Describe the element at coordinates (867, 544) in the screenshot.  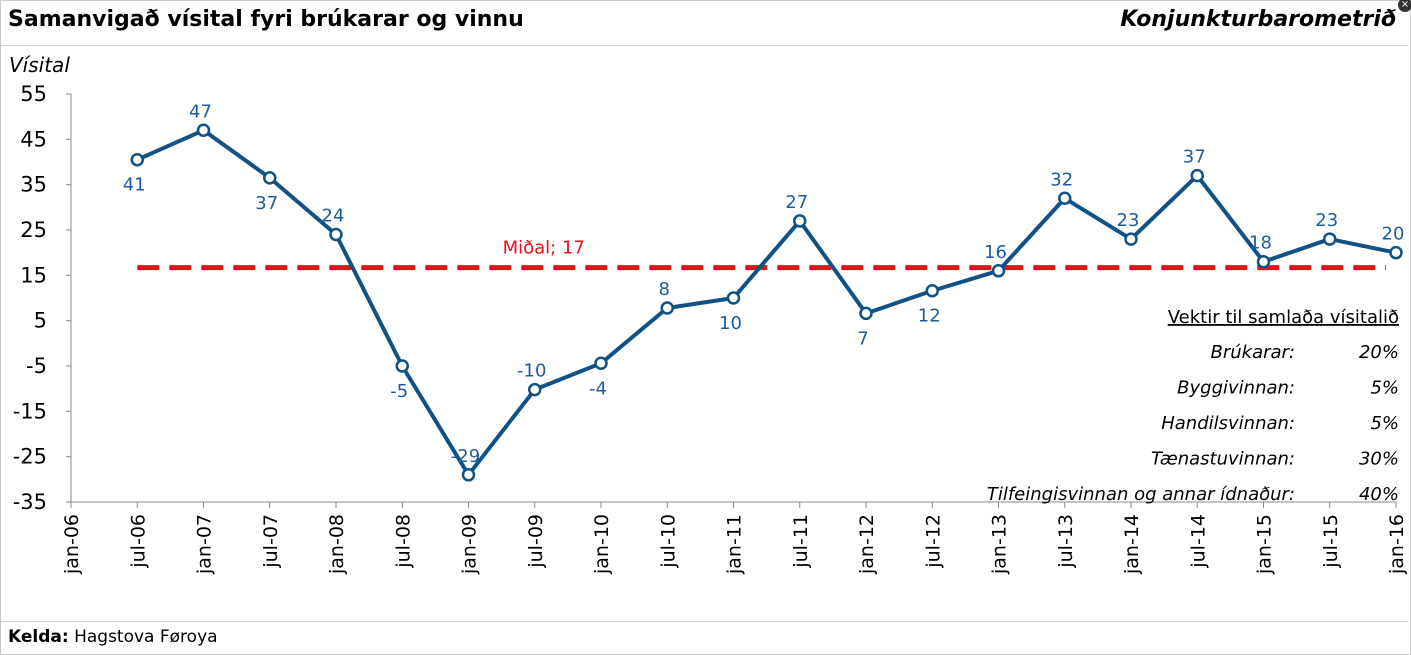
I see `x-tick-label: jan-12` at that location.